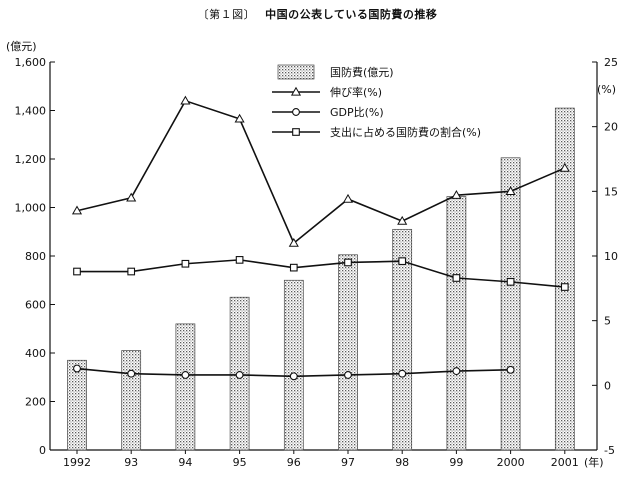  I want to click on x-tick-label: 99, so click(456, 462).